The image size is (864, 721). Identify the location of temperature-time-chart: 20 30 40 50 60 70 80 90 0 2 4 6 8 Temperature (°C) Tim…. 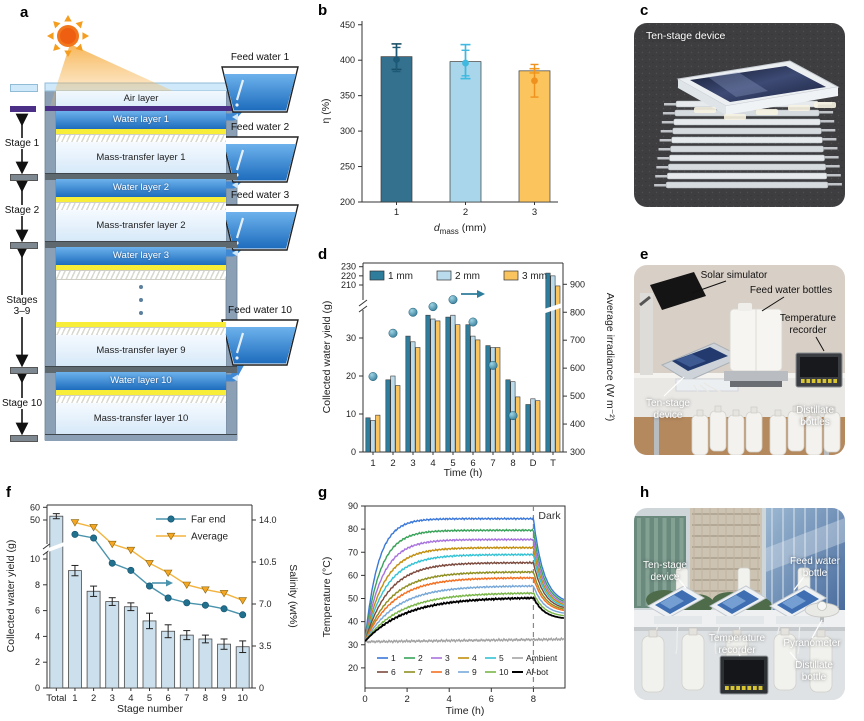
(443, 609).